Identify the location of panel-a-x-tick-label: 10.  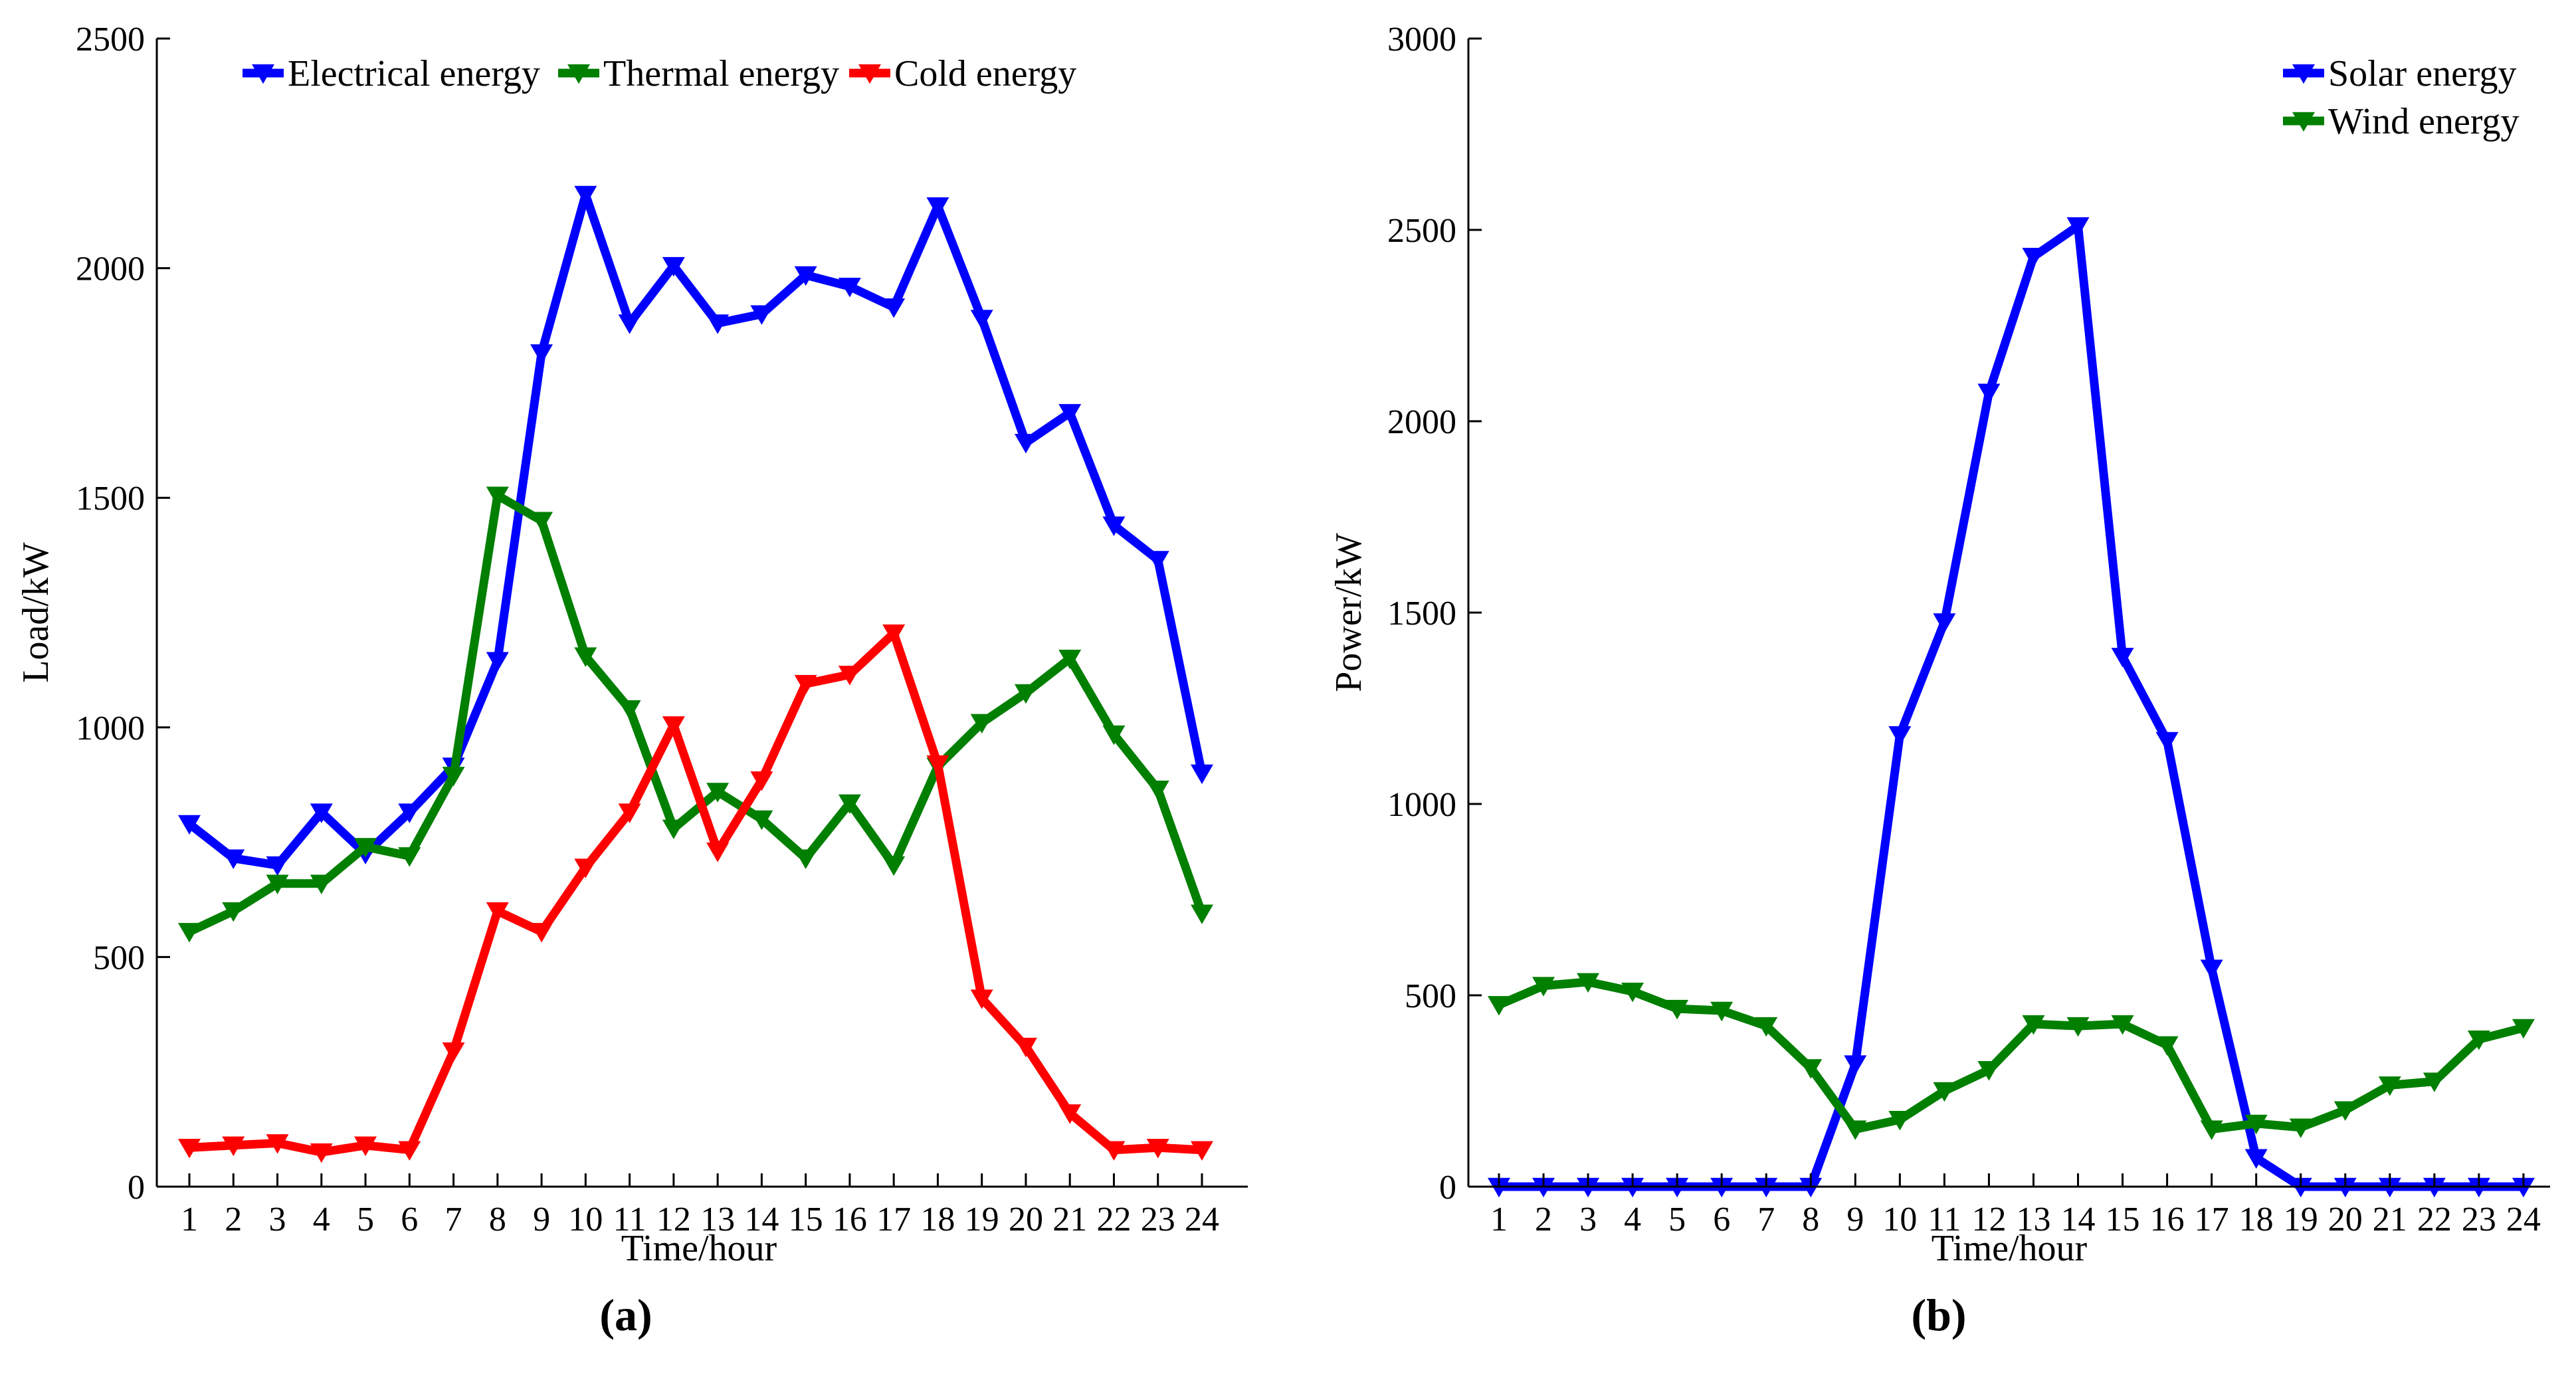
(586, 1219).